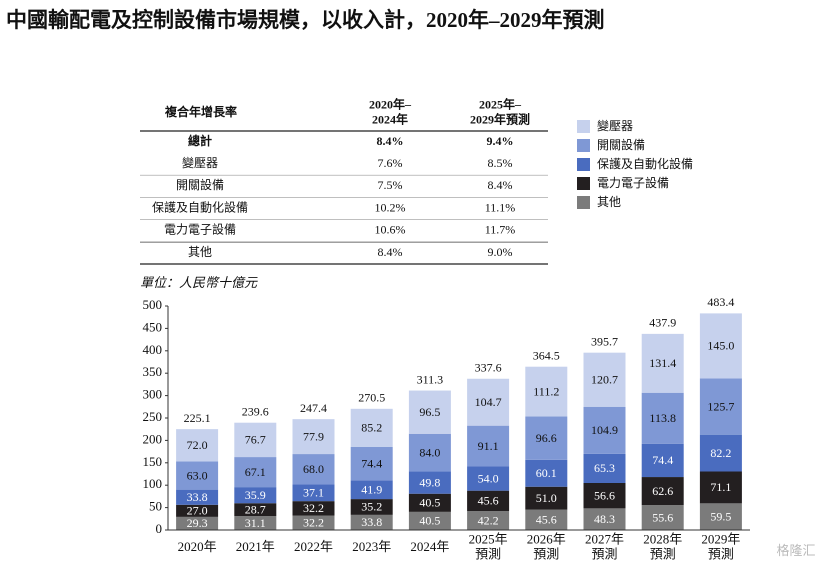 This screenshot has width=830, height=569. I want to click on table-cell: 變壓器, so click(200, 162).